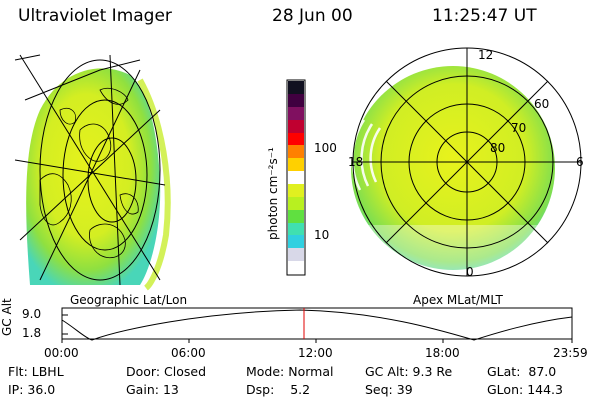 The image size is (600, 400). I want to click on time-label: 11:25:47 UT, so click(484, 16).